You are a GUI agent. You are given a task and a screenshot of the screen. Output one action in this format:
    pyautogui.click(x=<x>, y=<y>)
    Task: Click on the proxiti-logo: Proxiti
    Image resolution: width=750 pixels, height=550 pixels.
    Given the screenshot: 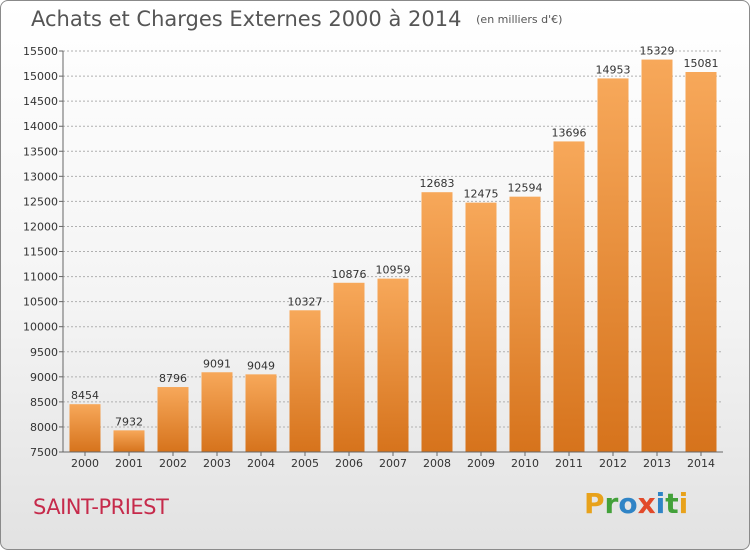 What is the action you would take?
    pyautogui.click(x=636, y=503)
    